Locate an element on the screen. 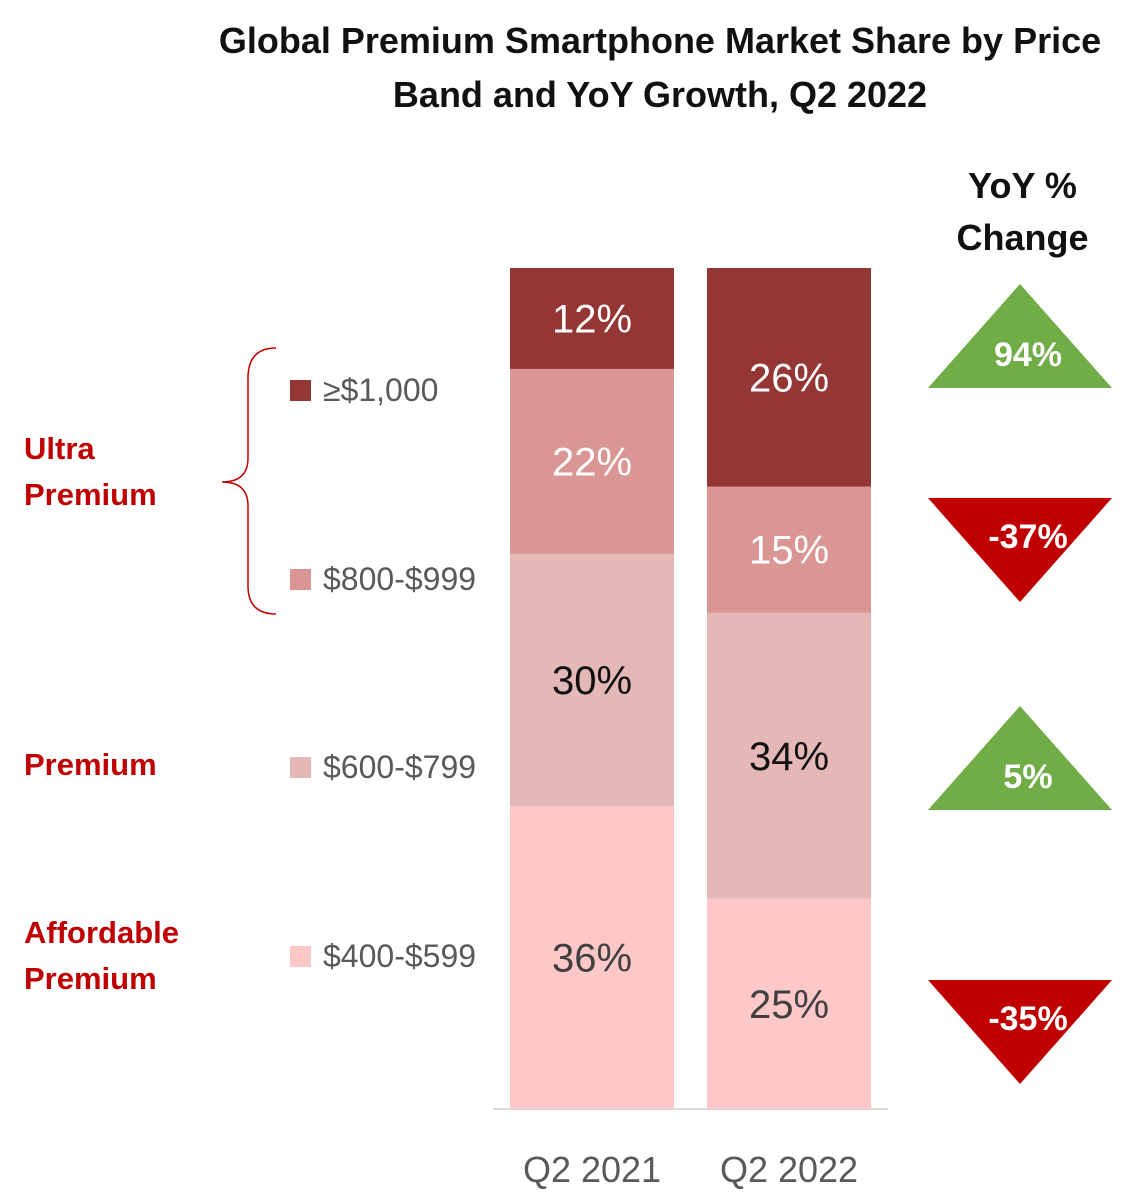 The image size is (1128, 1200). legend-item-1000-plus: ≥$1,000 is located at coordinates (364, 390).